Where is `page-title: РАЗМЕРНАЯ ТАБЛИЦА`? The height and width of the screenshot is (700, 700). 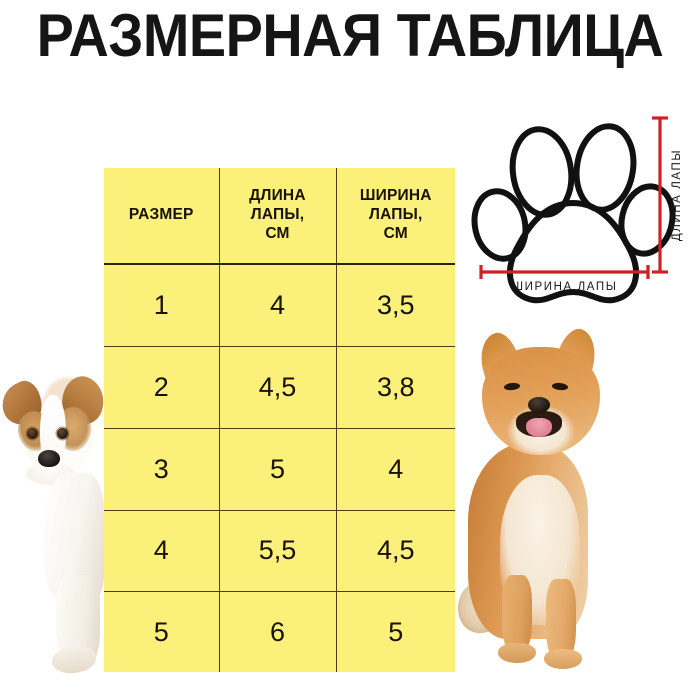
page-title: РАЗМЕРНАЯ ТАБЛИЦА is located at coordinates (350, 35).